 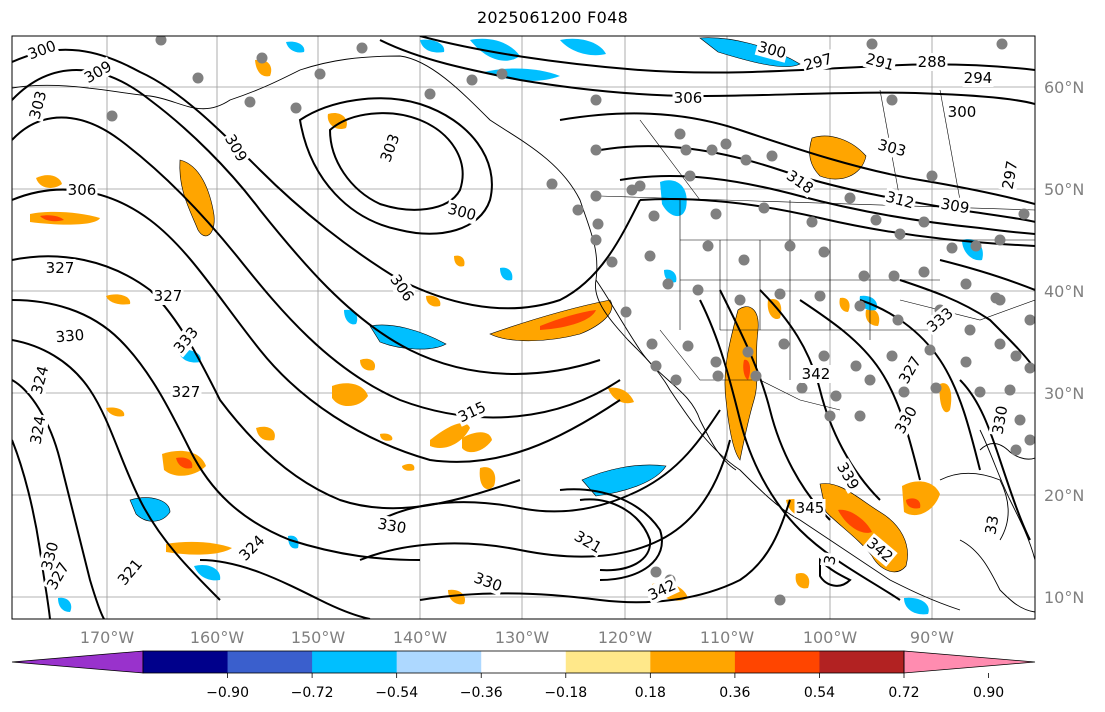 I want to click on svg-text: 306, so click(x=688, y=98).